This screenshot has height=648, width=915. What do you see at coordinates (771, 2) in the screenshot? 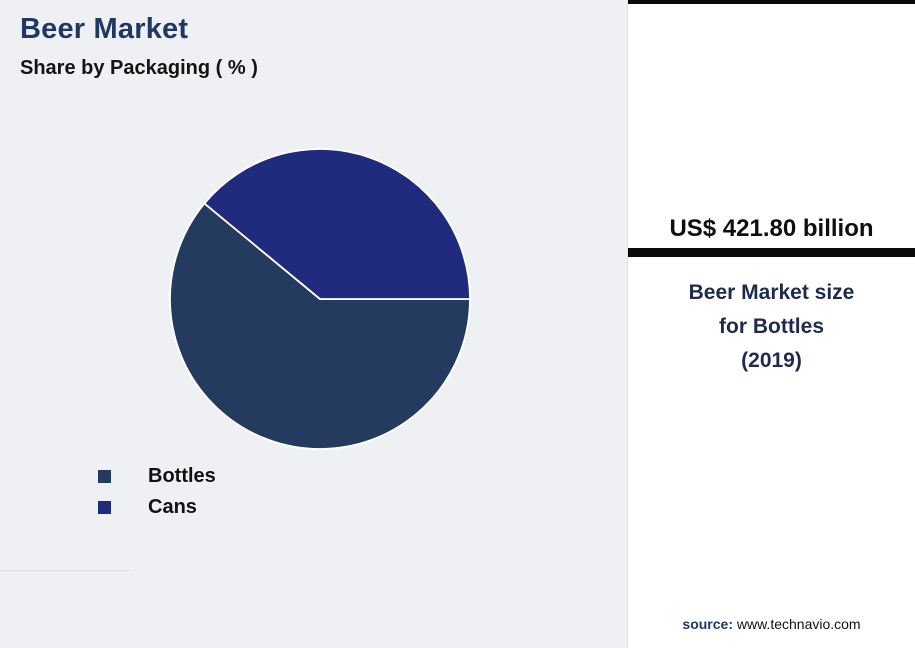
I see `stat-panel-top-rule` at bounding box center [771, 2].